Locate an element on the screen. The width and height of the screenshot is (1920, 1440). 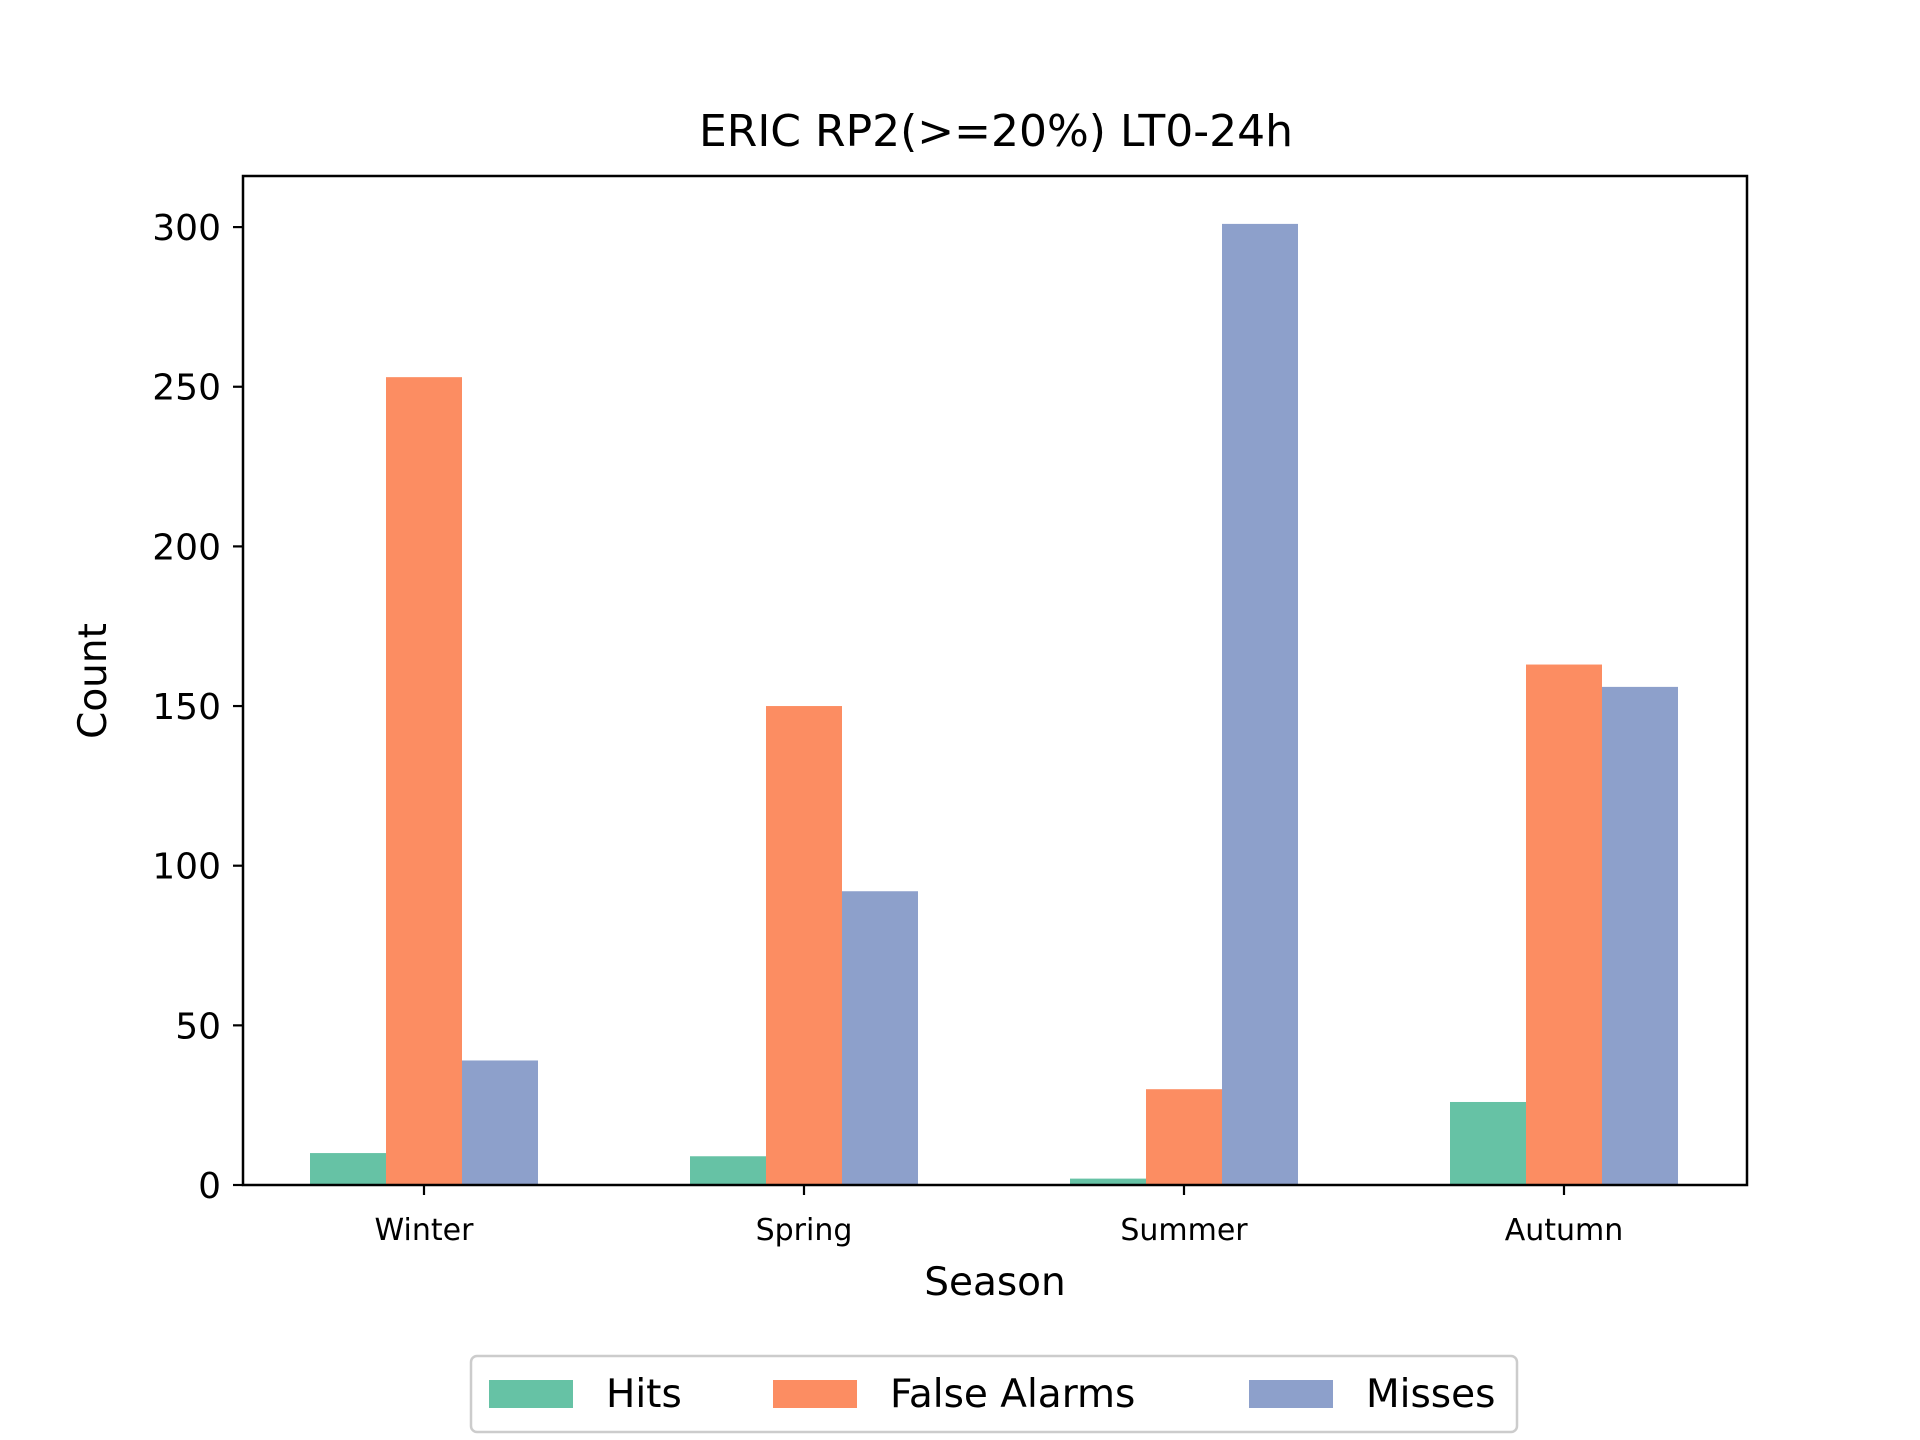
legend-swatch-false-alarms is located at coordinates (815, 1394).